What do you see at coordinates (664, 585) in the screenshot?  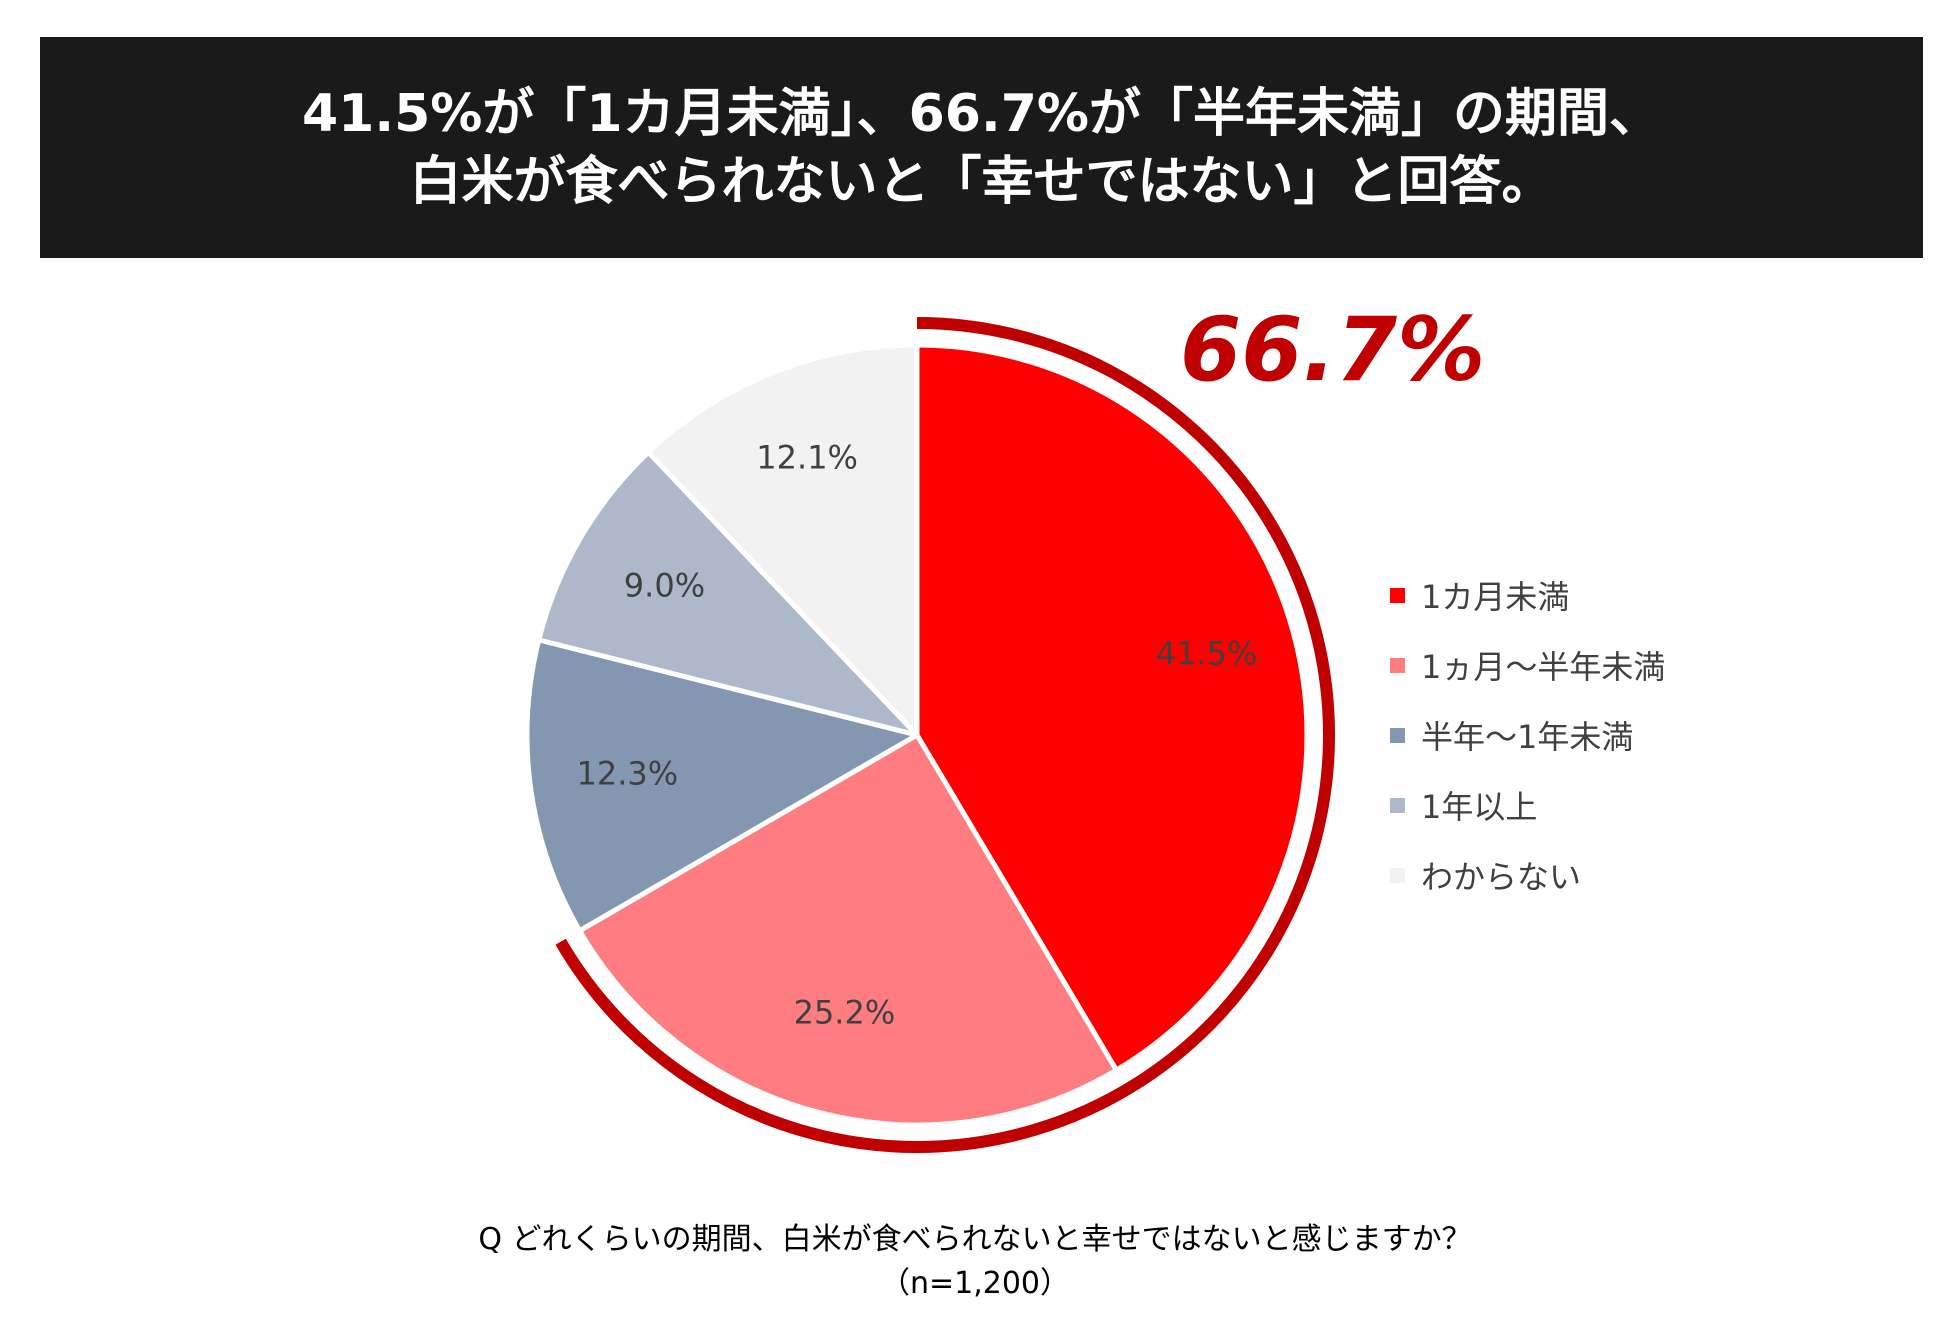 I see `slice-label-4: 9.0%` at bounding box center [664, 585].